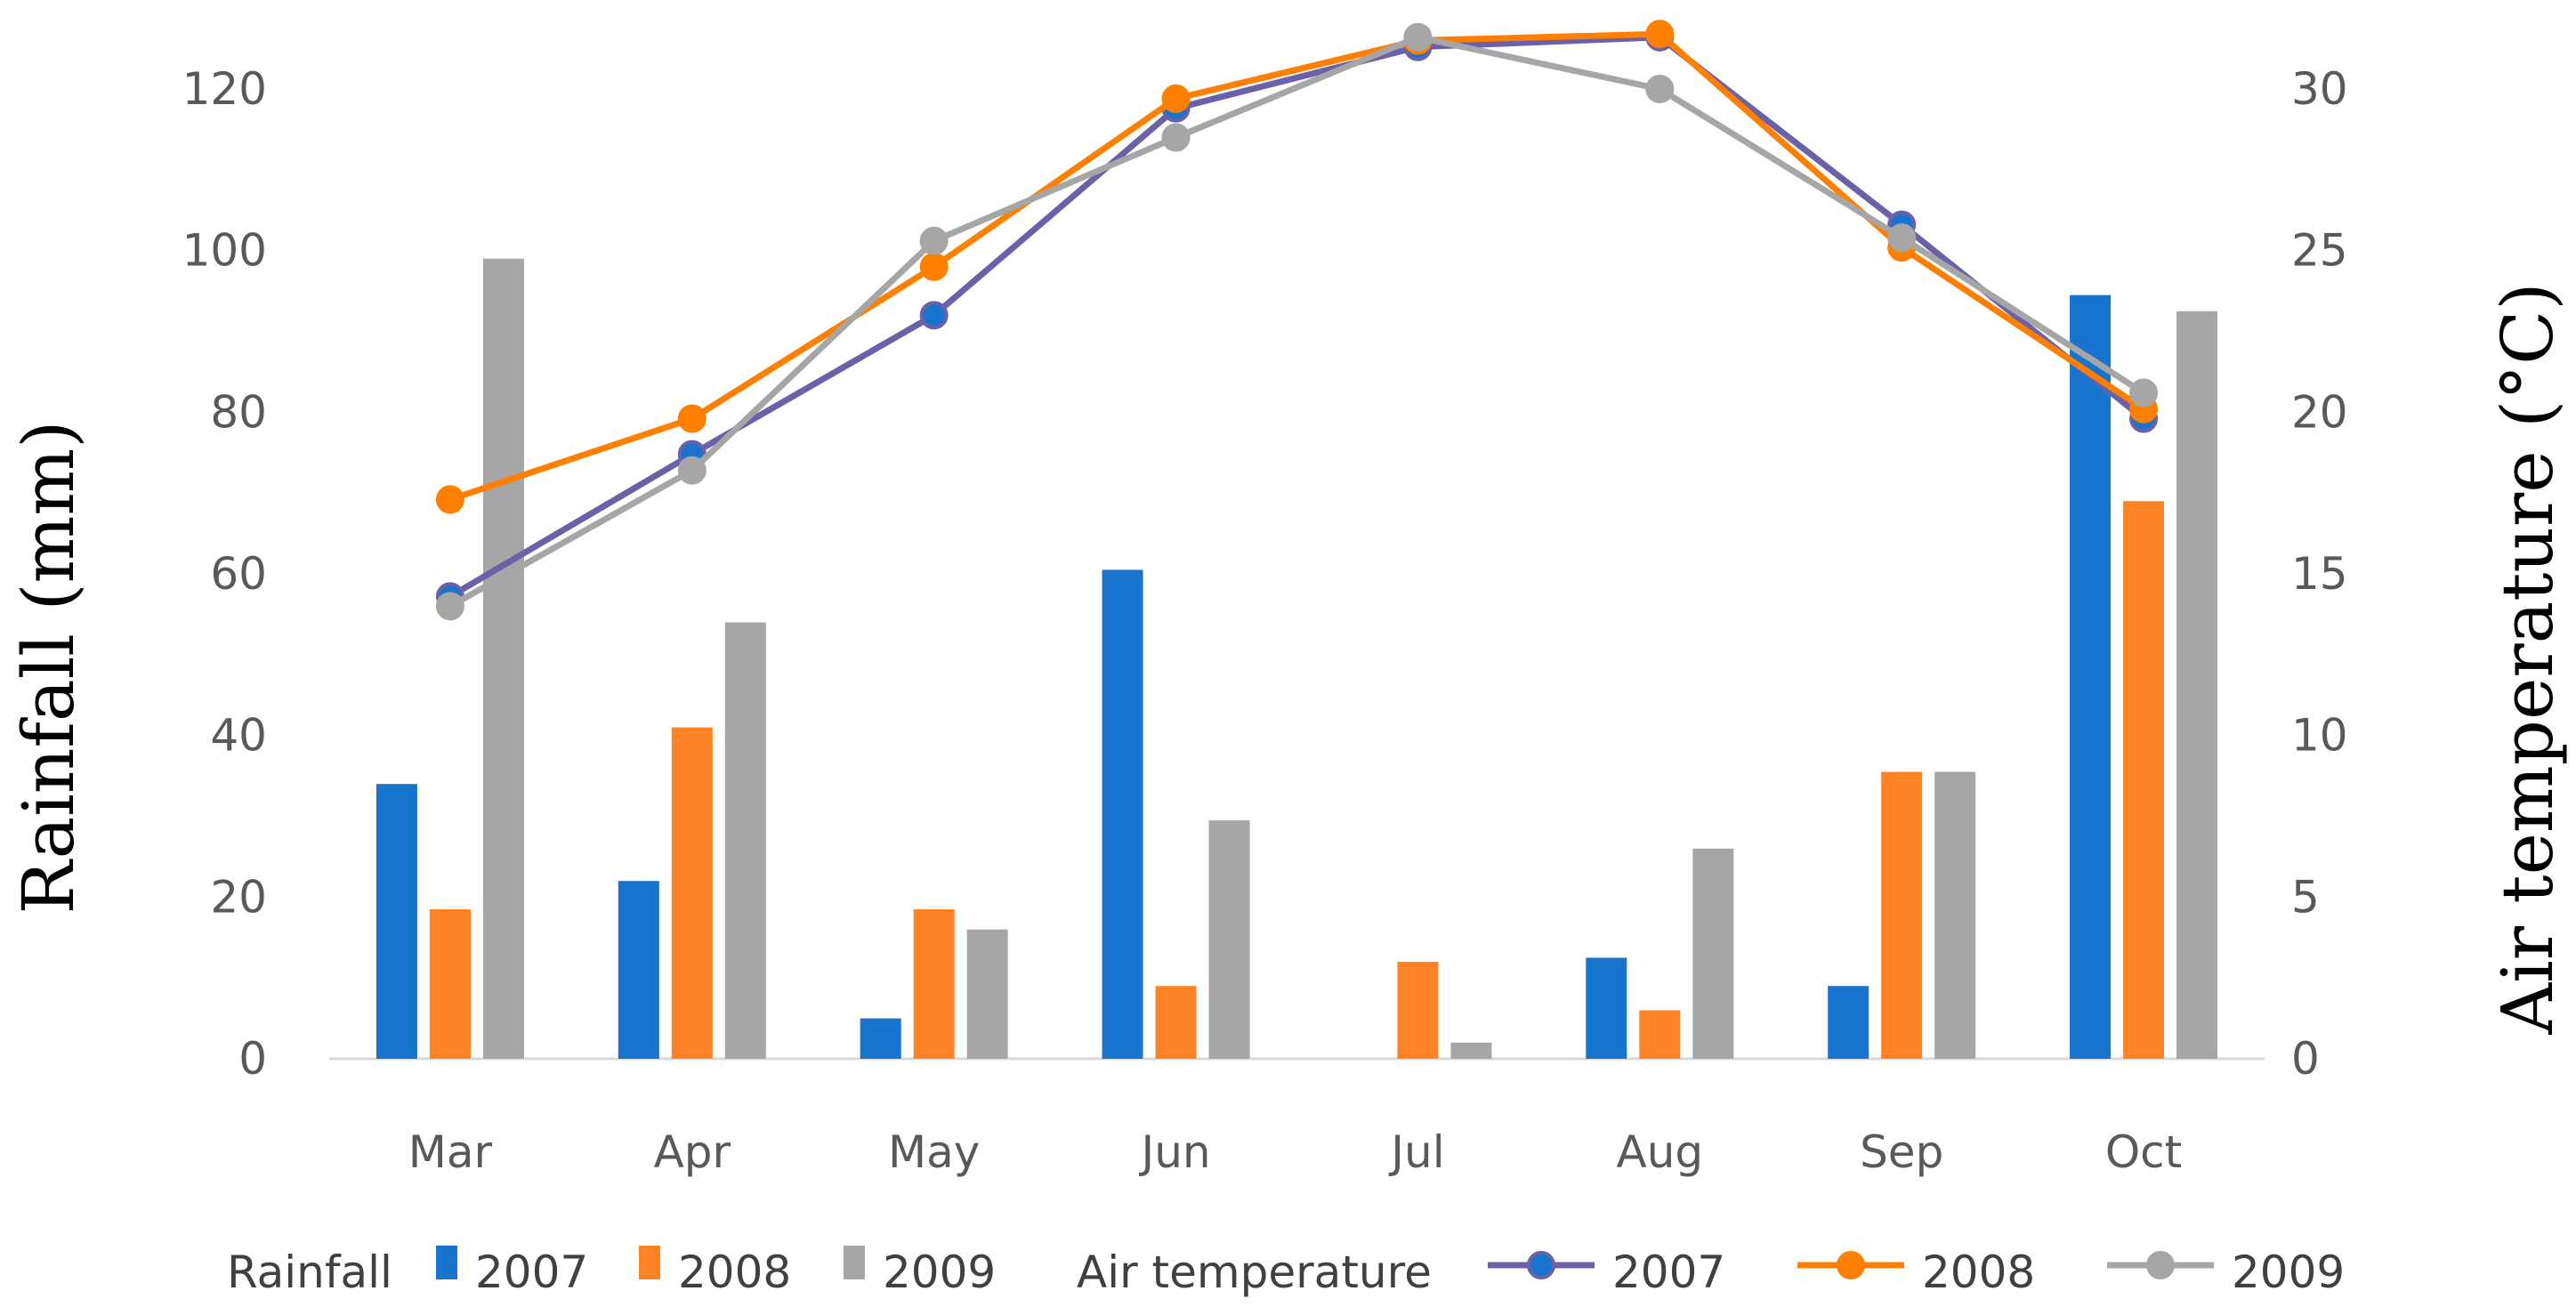 The height and width of the screenshot is (1307, 2576). Describe the element at coordinates (2319, 574) in the screenshot. I see `right-tick-label: 15` at that location.